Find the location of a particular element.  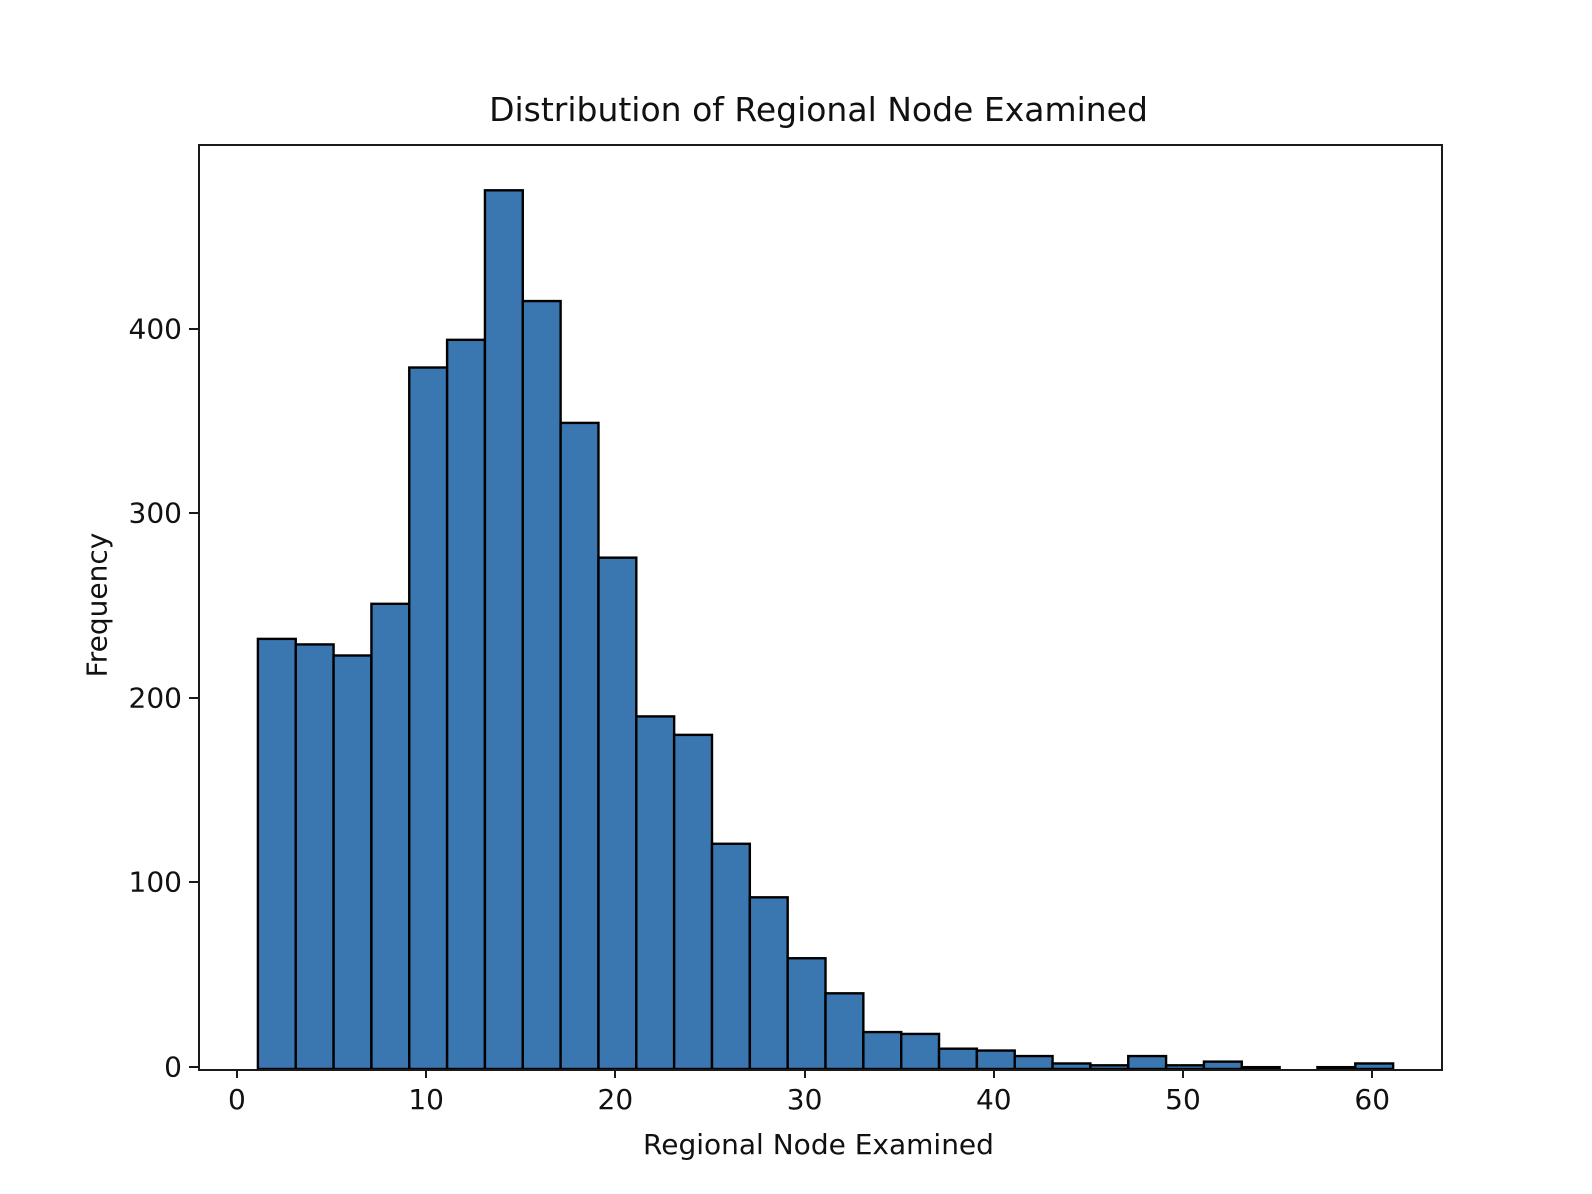

x-tick-label: 40 is located at coordinates (993, 1099).